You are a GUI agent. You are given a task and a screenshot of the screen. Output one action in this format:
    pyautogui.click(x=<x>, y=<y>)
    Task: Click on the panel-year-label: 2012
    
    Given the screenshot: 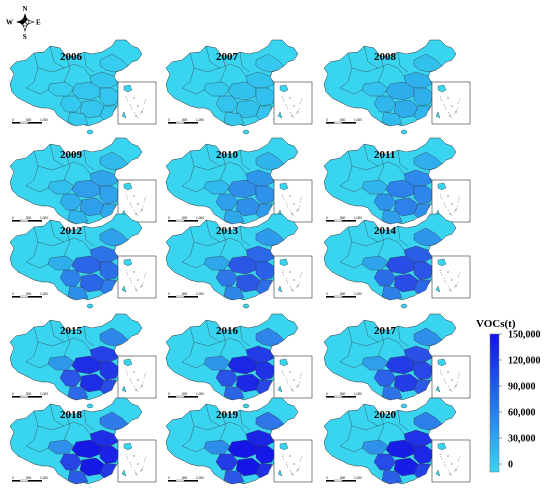 What is the action you would take?
    pyautogui.click(x=71, y=231)
    